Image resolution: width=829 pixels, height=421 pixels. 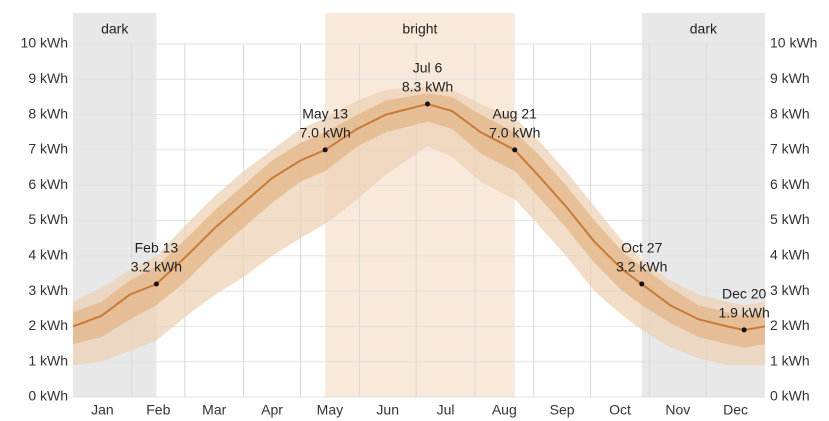 What do you see at coordinates (793, 43) in the screenshot?
I see `y2-tick-label: 10 kWh` at bounding box center [793, 43].